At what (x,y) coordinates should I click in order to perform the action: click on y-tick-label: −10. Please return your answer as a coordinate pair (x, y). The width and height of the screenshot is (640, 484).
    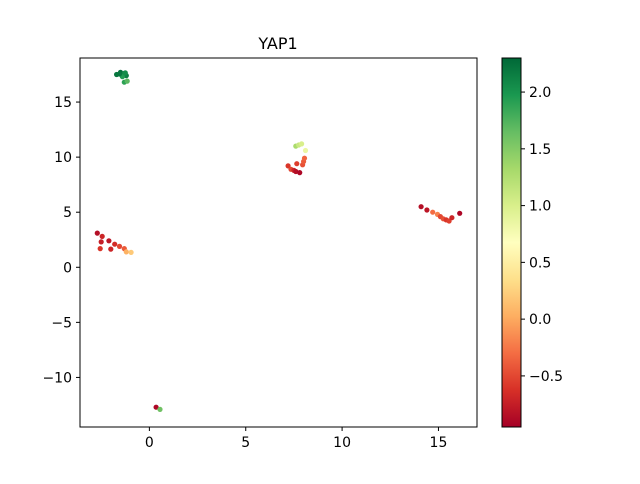
    Looking at the image, I should click on (57, 378).